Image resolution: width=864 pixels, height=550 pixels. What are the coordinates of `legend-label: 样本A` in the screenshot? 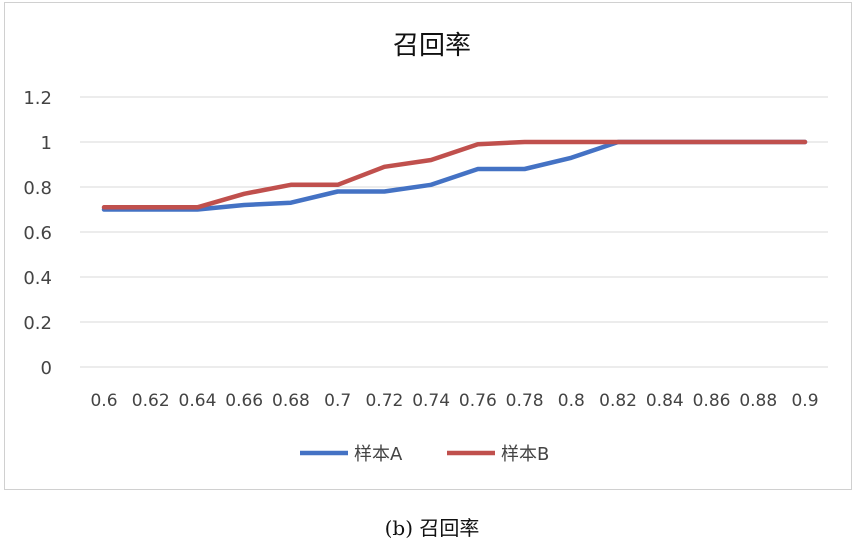 It's located at (378, 454).